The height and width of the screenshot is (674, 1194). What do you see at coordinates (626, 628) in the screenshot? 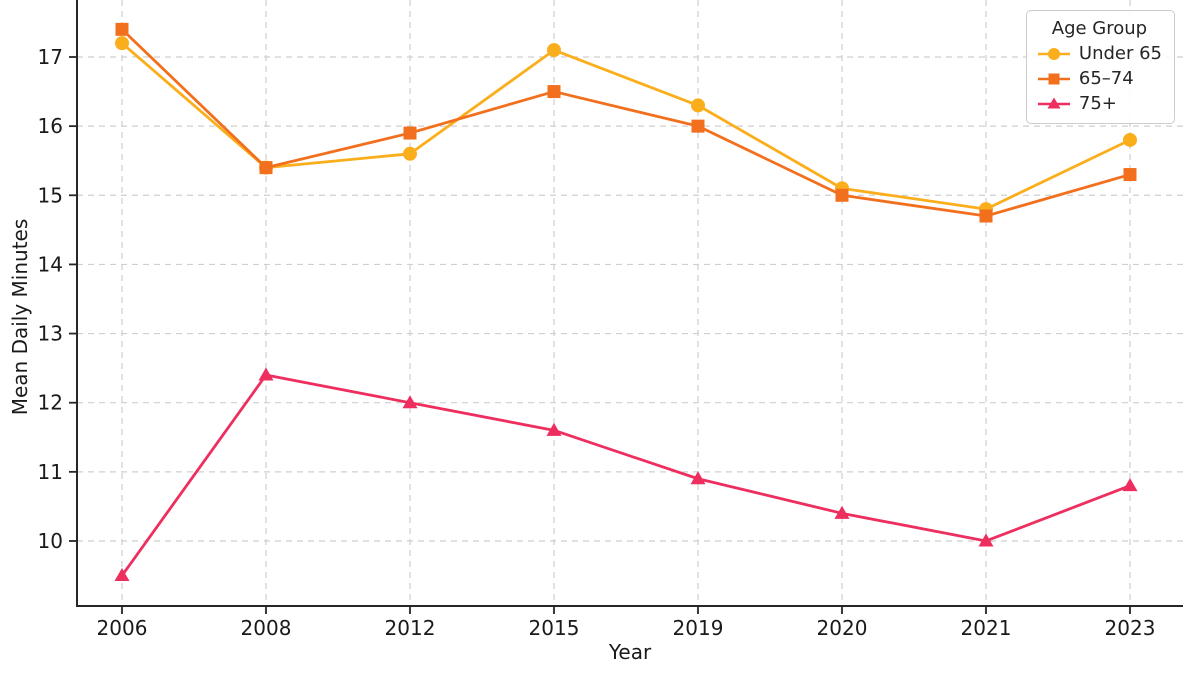
I see `x-tick-labels: 2006 2008 2012 2015 2019 2020 2021 2023` at bounding box center [626, 628].